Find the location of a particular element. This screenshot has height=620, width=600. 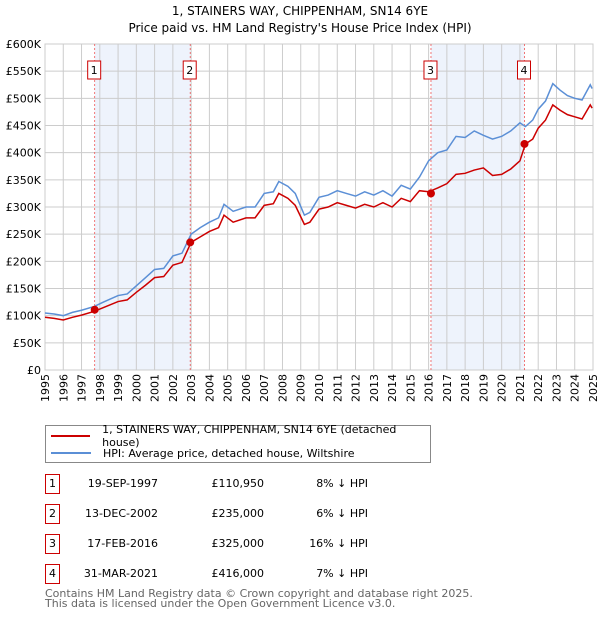

sale-number-badge: 4 is located at coordinates (52, 574).